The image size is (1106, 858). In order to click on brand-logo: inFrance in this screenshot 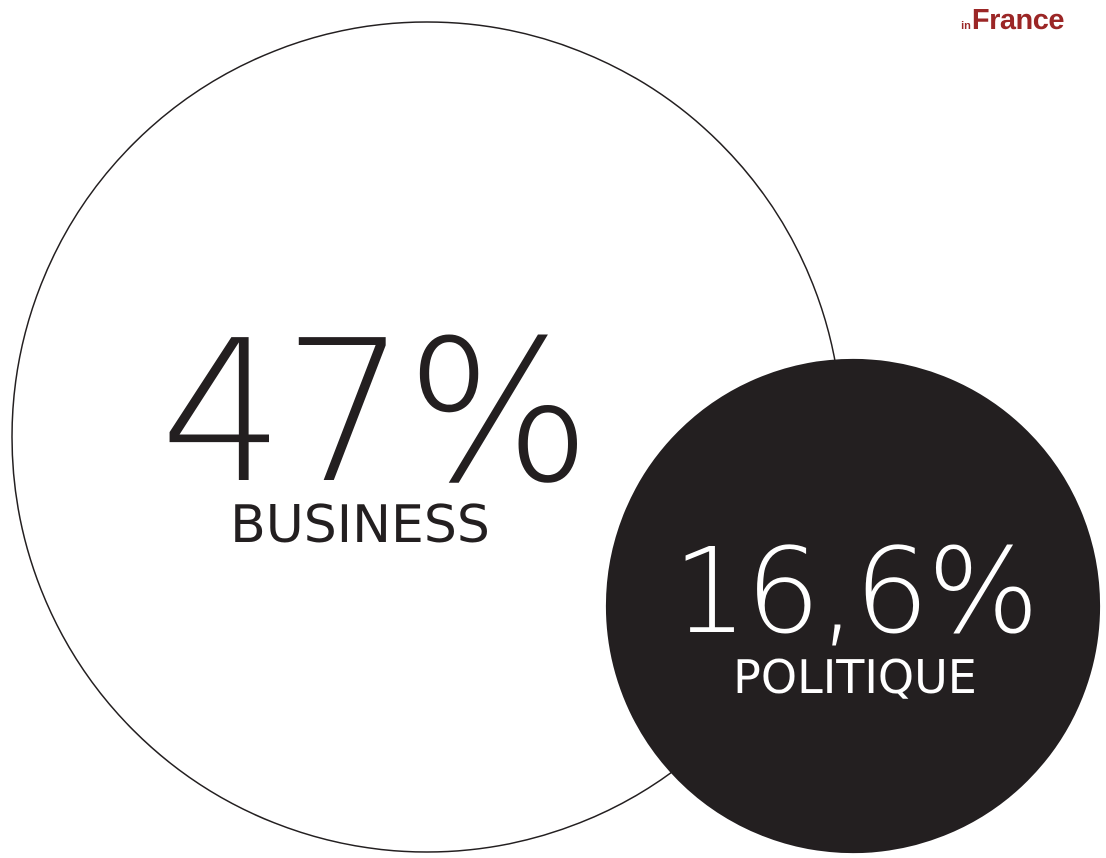, I will do `click(1012, 20)`.